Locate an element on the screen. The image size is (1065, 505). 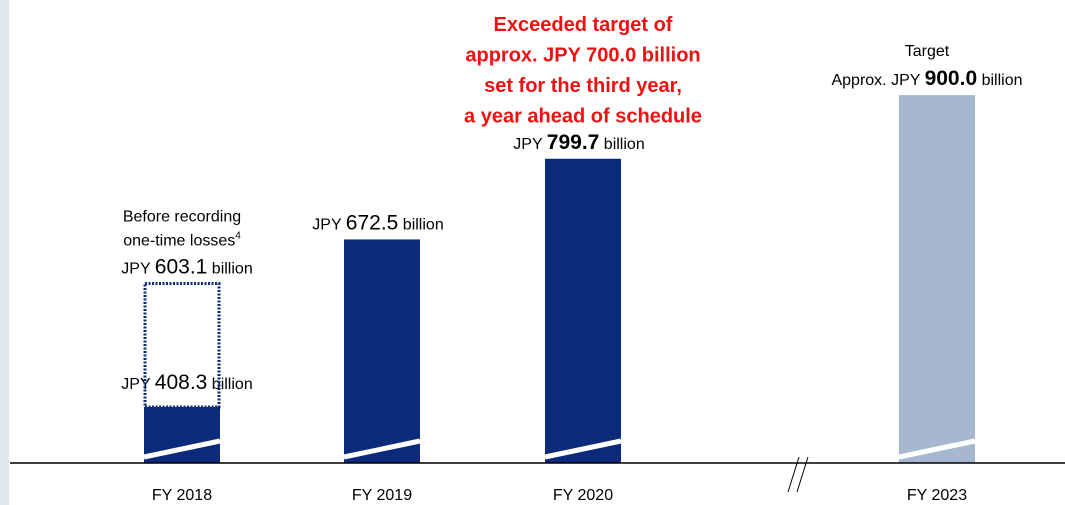
value: 603.1 is located at coordinates (181, 266).